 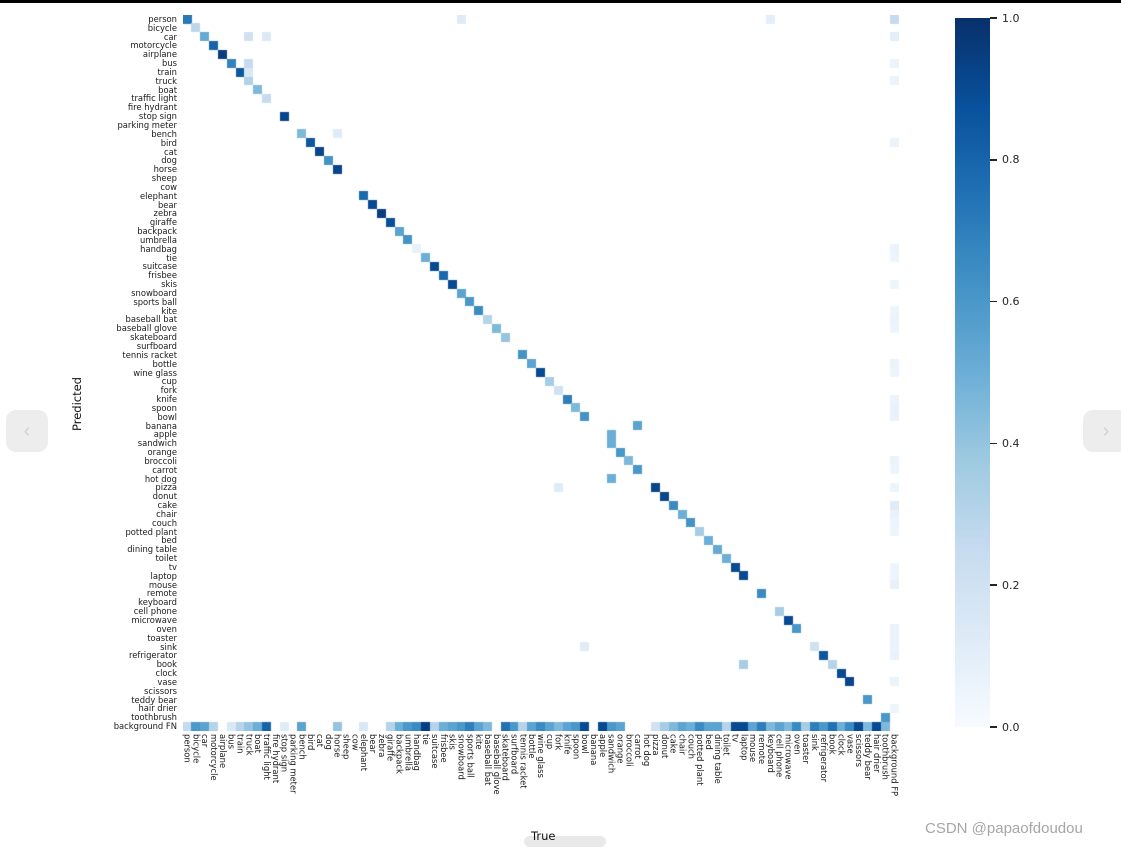 I want to click on top-border-strip, so click(x=560, y=1).